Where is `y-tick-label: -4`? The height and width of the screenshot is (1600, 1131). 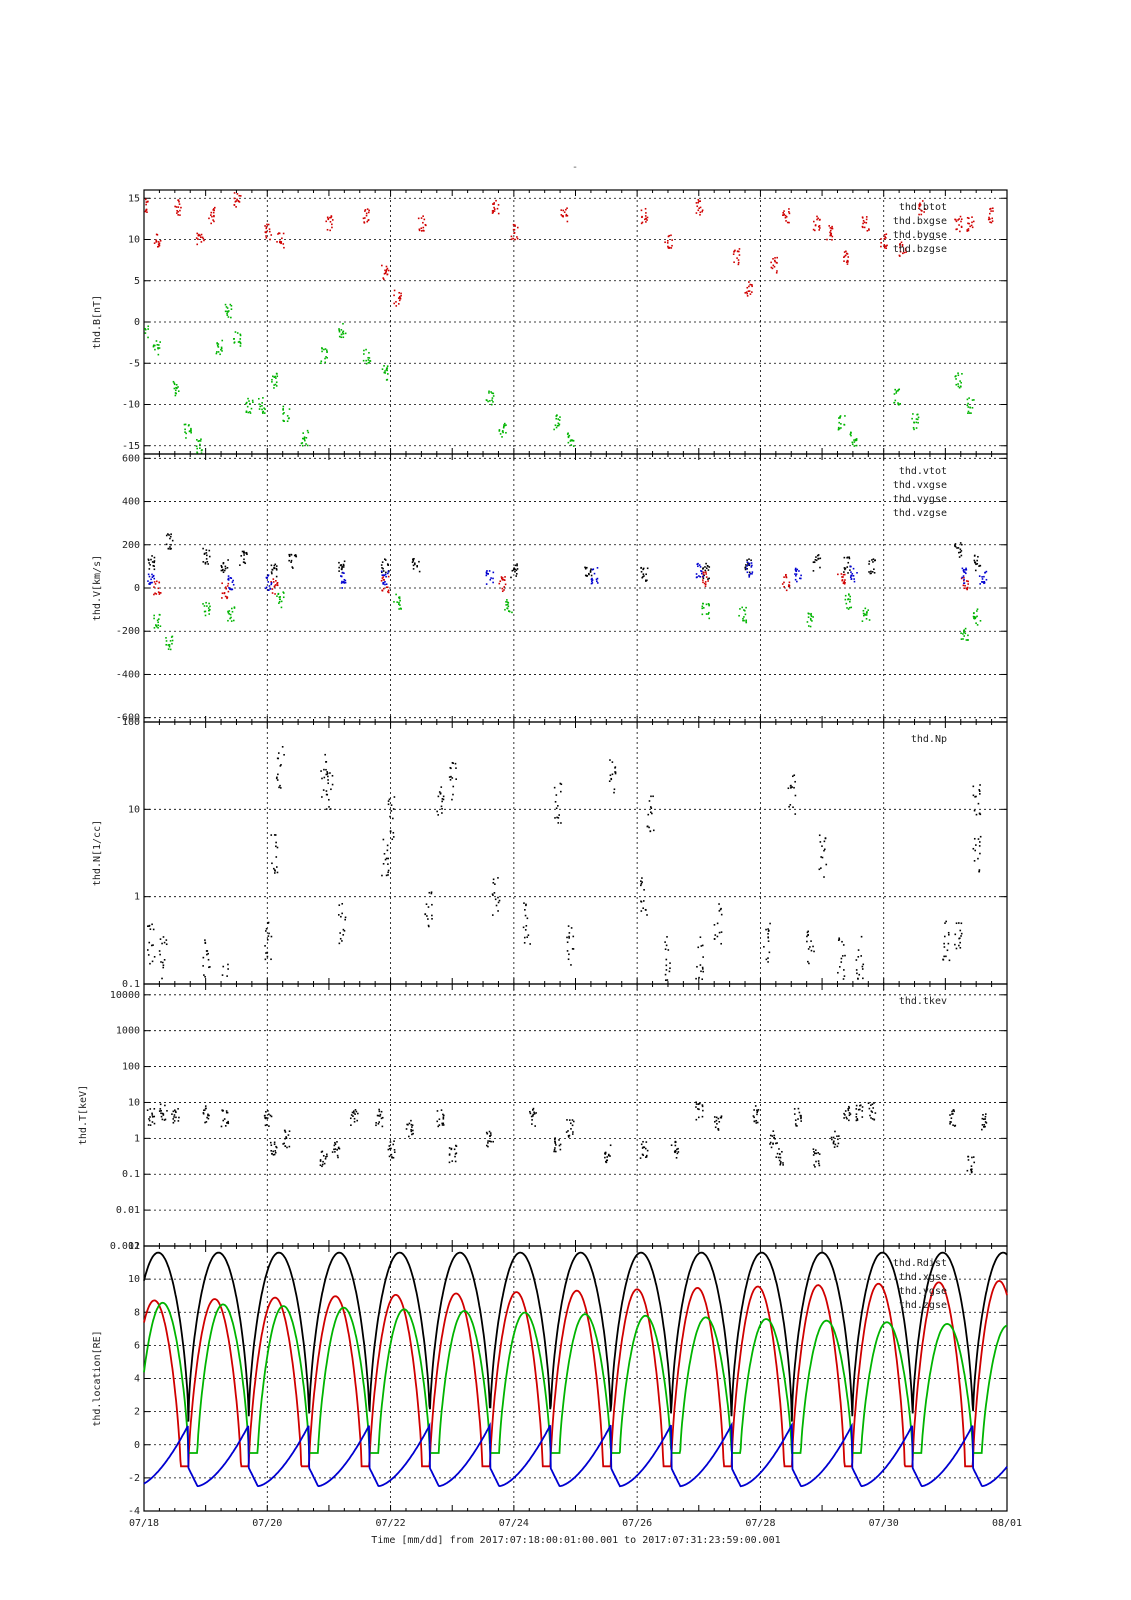
y-tick-label: -4 is located at coordinates (134, 1511).